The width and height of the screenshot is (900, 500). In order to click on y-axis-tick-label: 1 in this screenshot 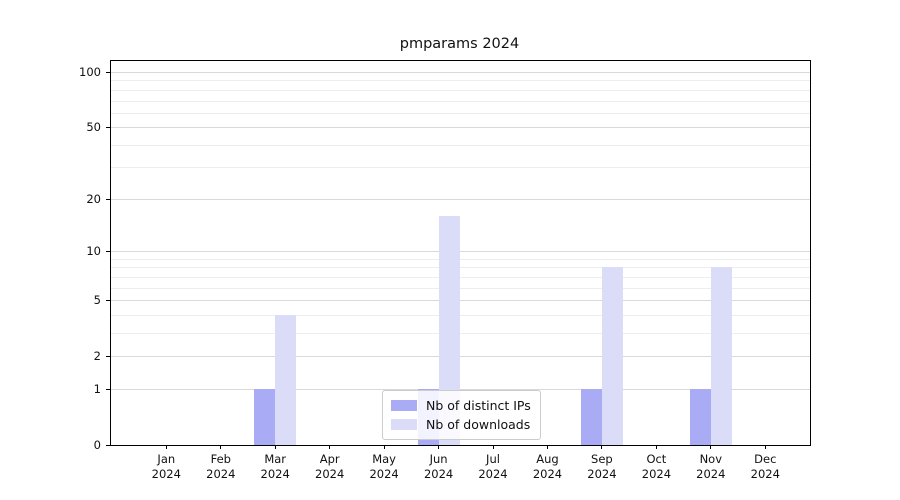, I will do `click(97, 389)`.